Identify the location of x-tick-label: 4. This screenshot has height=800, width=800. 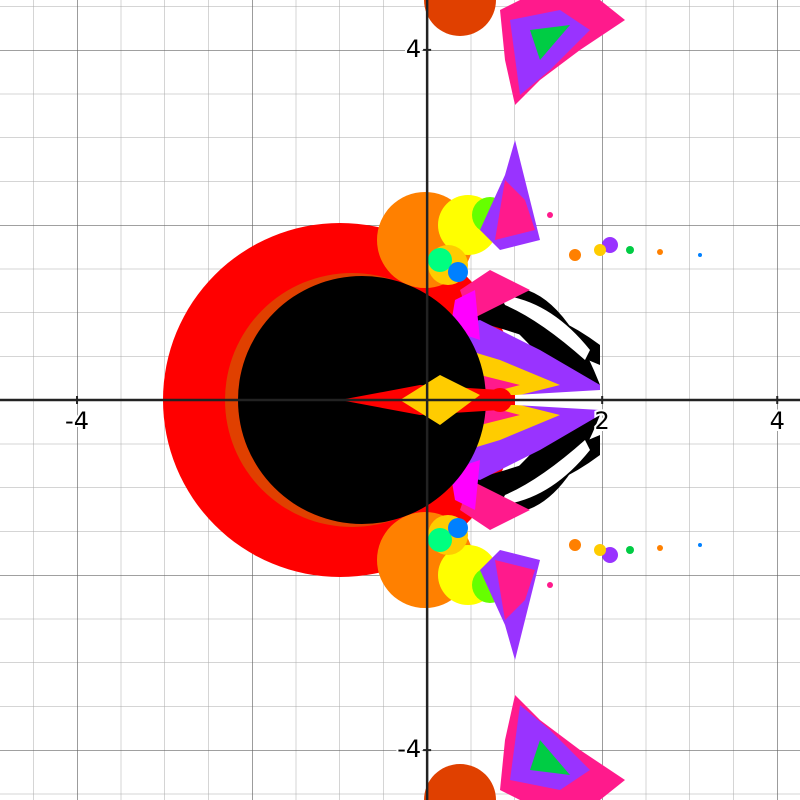
(777, 421).